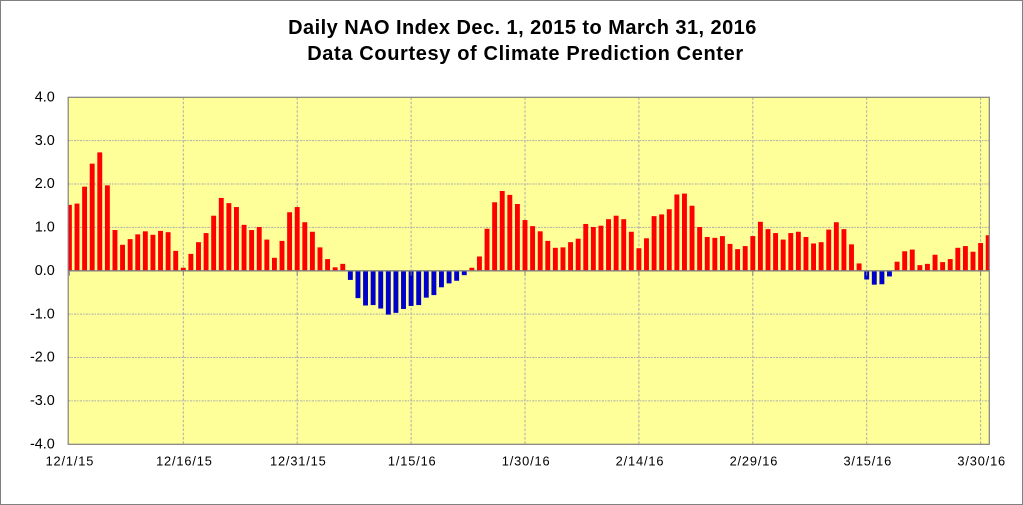 The height and width of the screenshot is (505, 1023). I want to click on svg-text: 4.0, so click(45, 97).